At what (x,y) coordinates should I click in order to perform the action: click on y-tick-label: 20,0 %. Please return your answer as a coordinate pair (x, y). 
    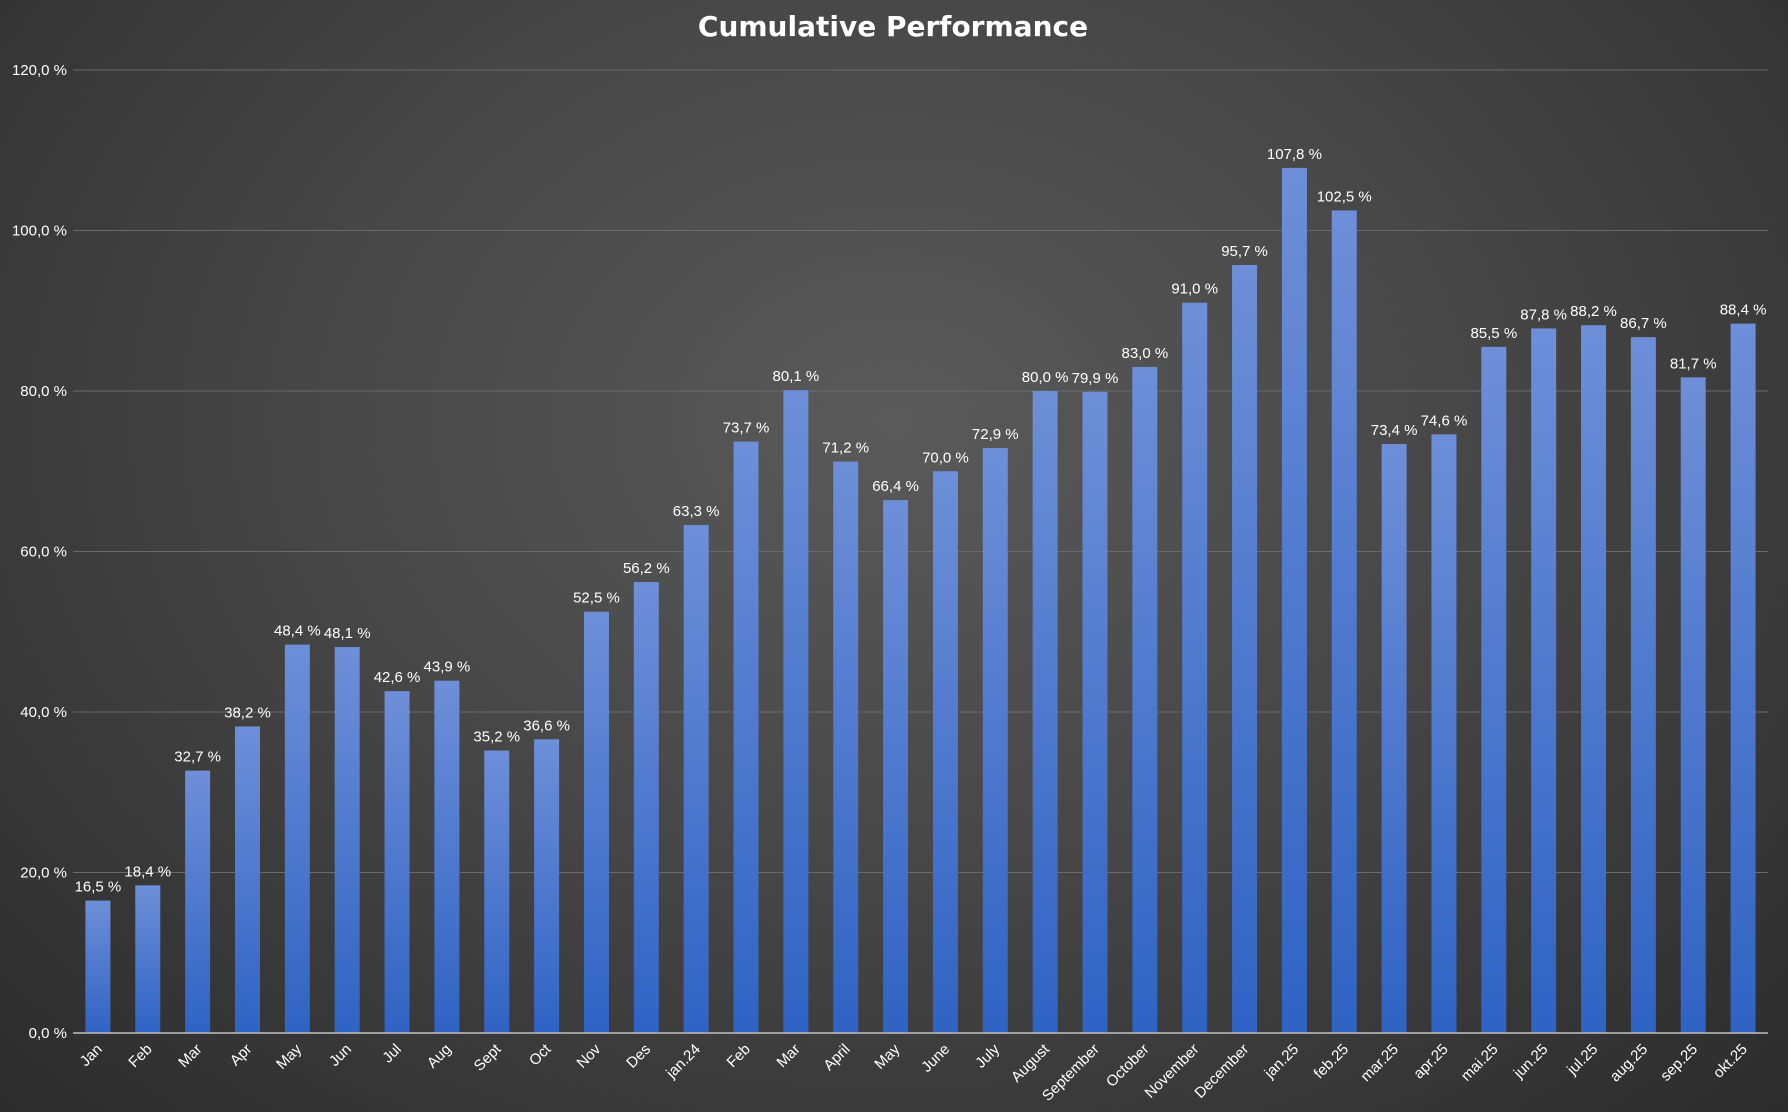
    Looking at the image, I should click on (43, 873).